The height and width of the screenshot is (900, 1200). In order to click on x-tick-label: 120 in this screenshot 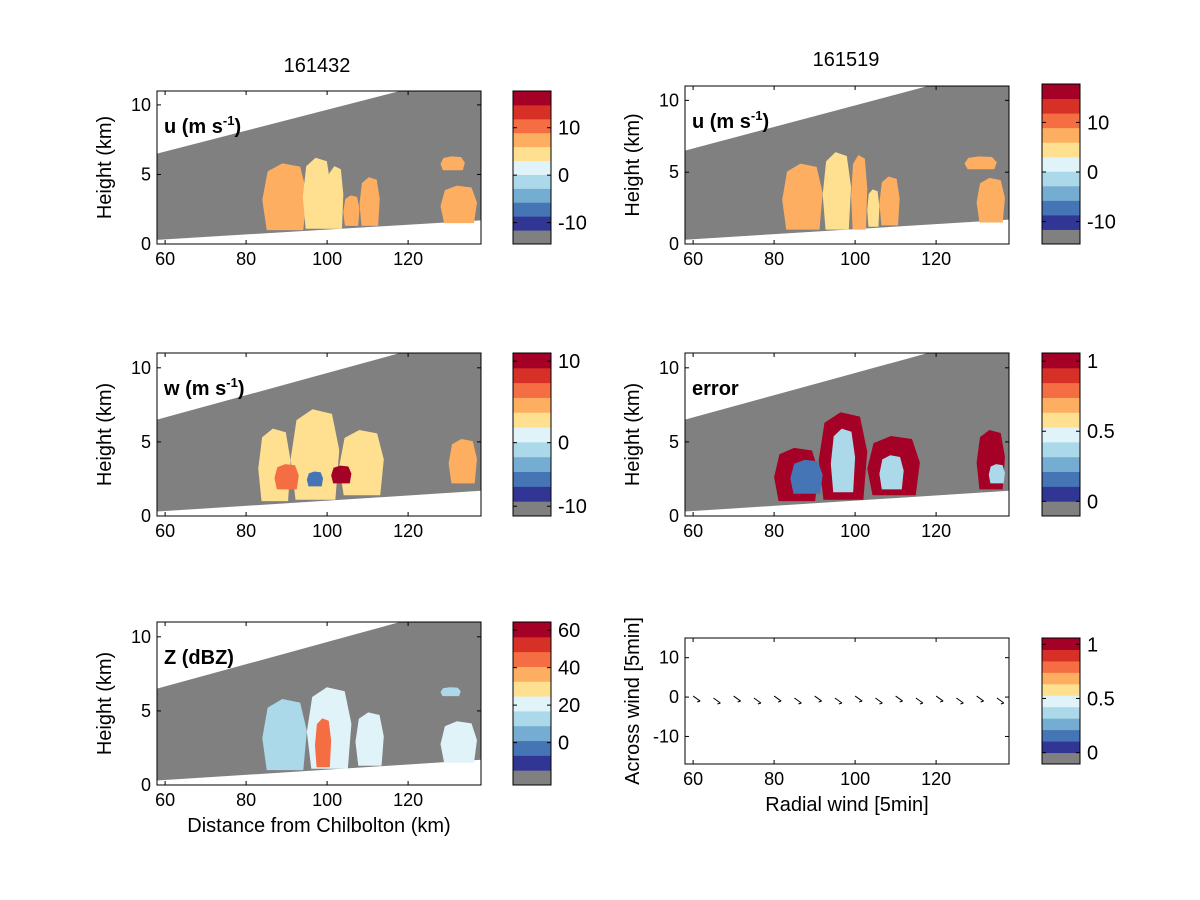, I will do `click(408, 259)`.